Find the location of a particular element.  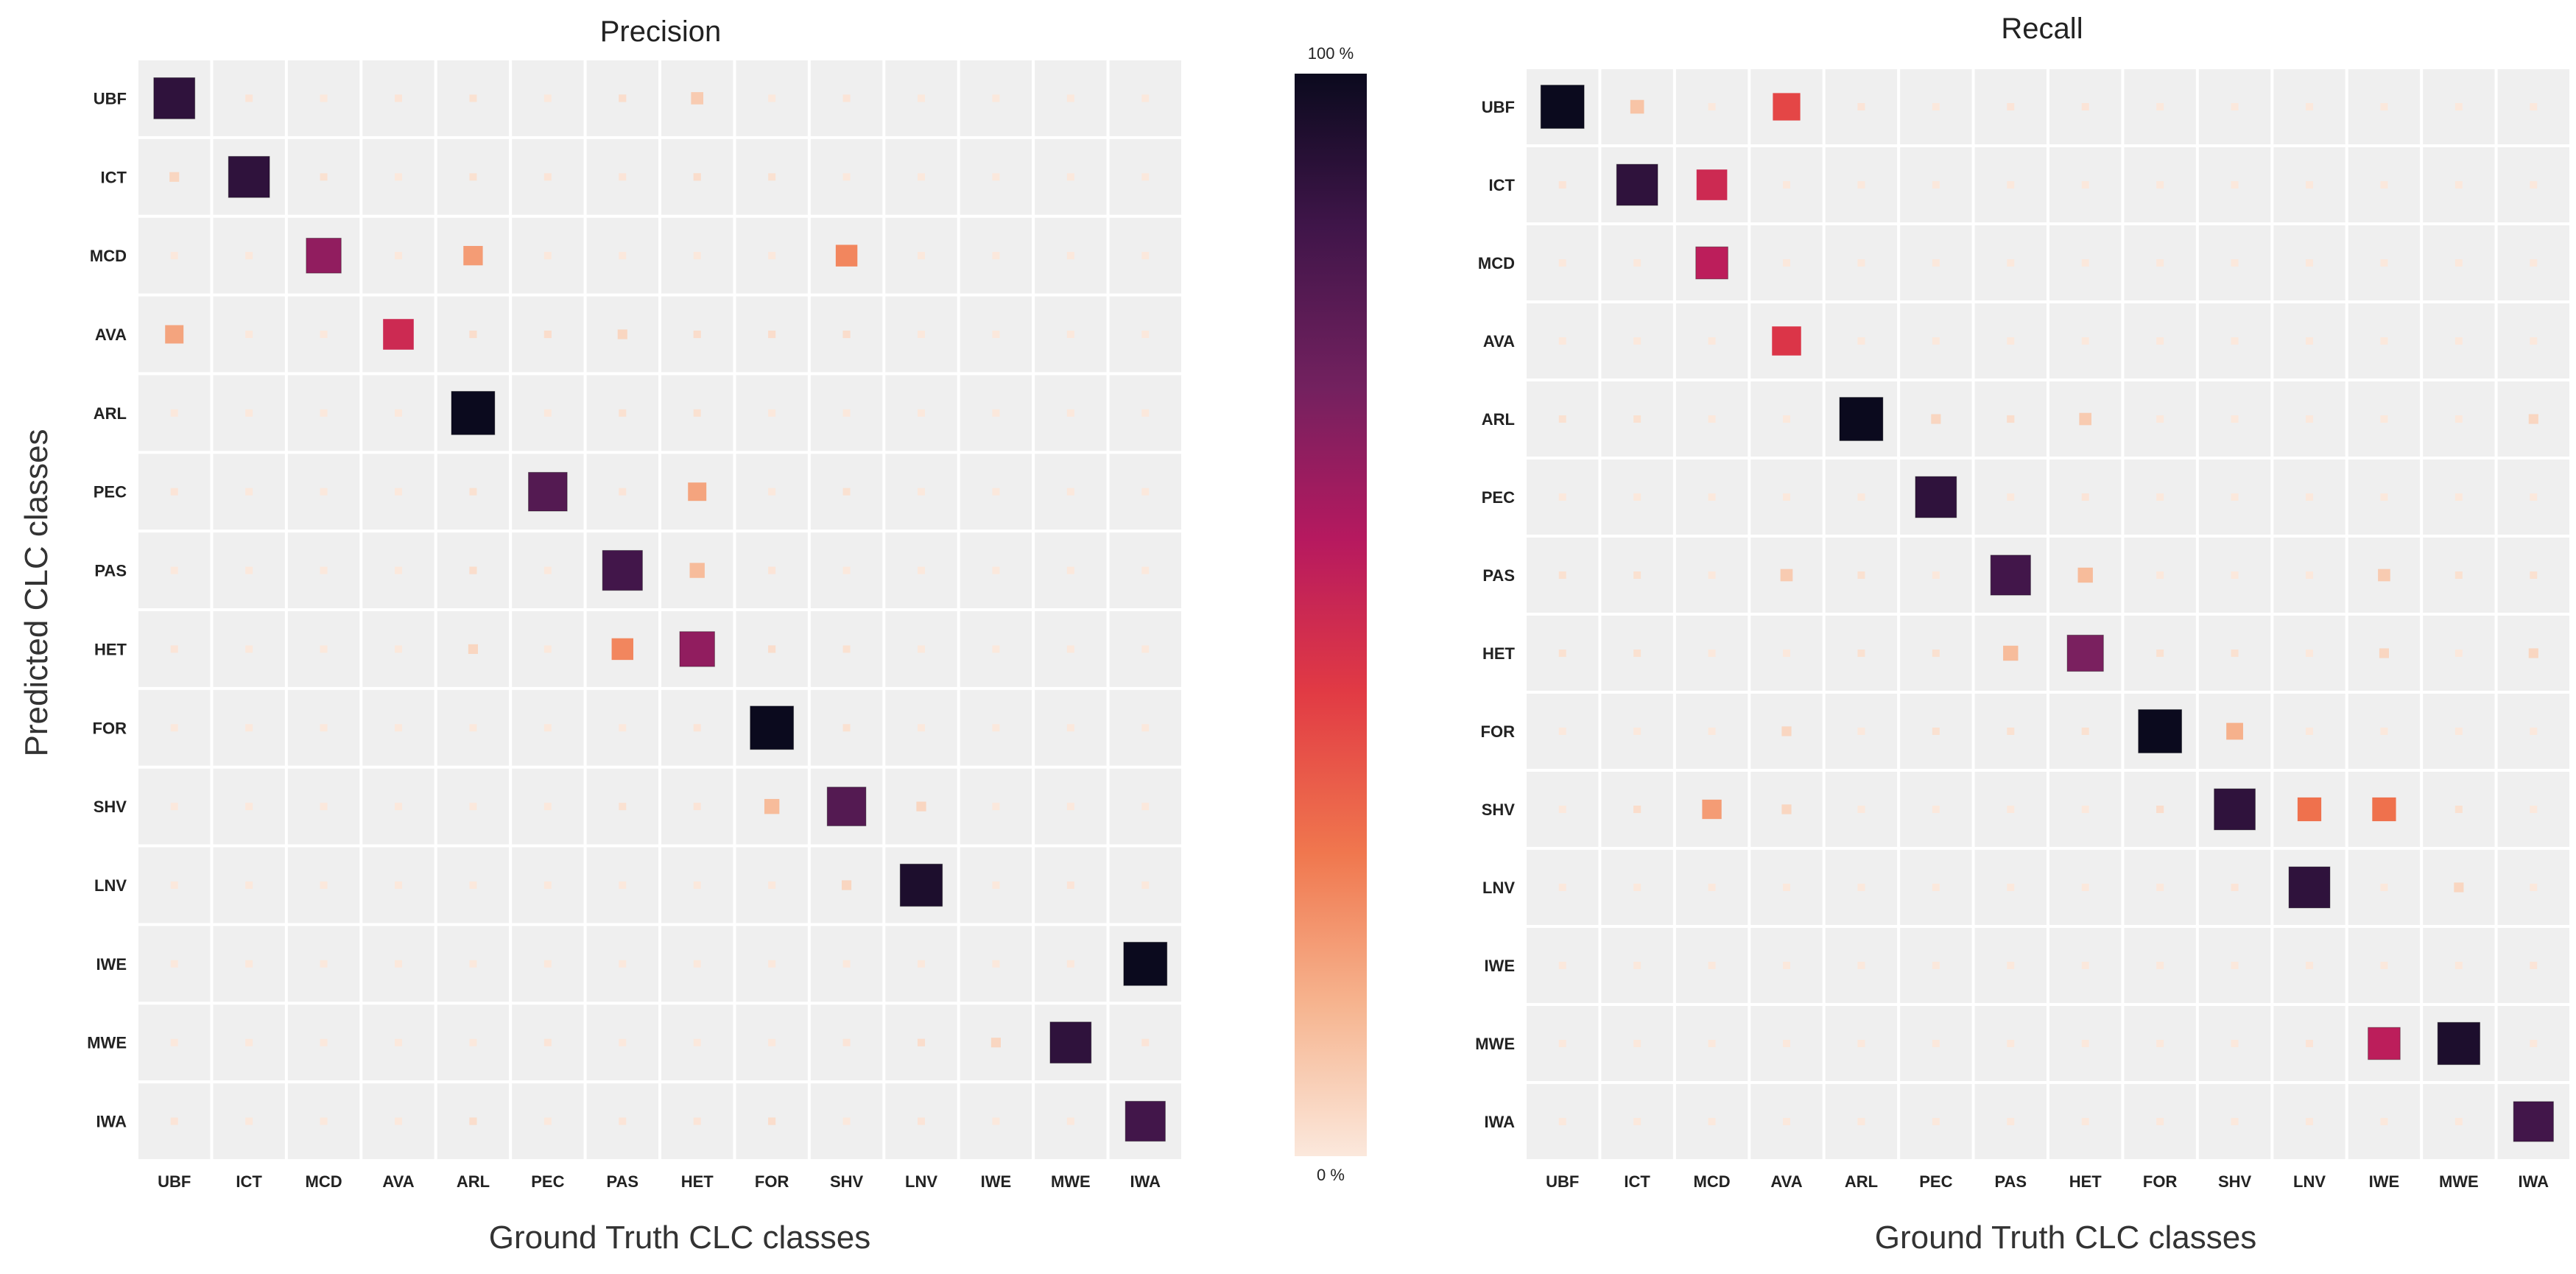

precision-y-tick-label: MCD is located at coordinates (108, 256).